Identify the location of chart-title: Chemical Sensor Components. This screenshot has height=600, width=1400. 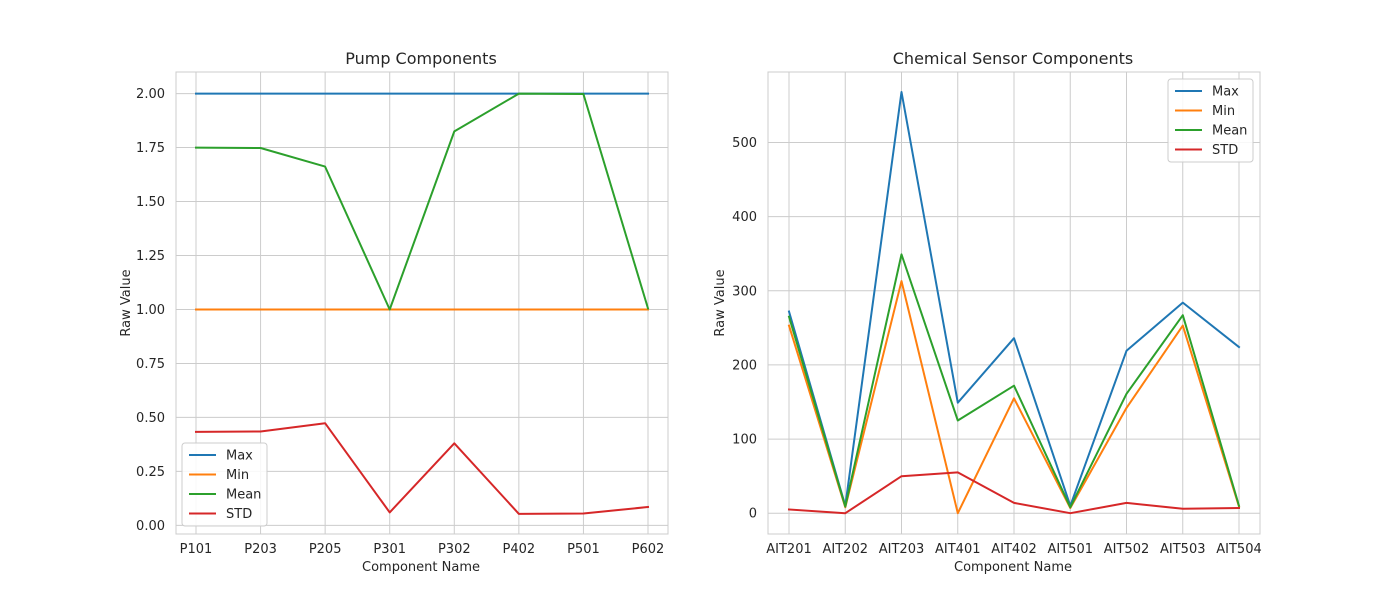
(1013, 58).